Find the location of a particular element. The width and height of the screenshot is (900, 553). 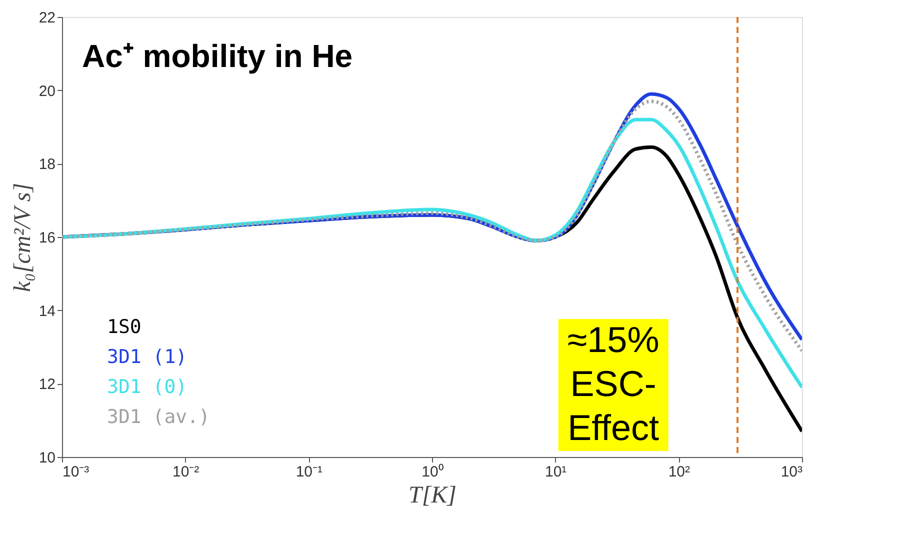

text: 3D1 (0) is located at coordinates (147, 387).